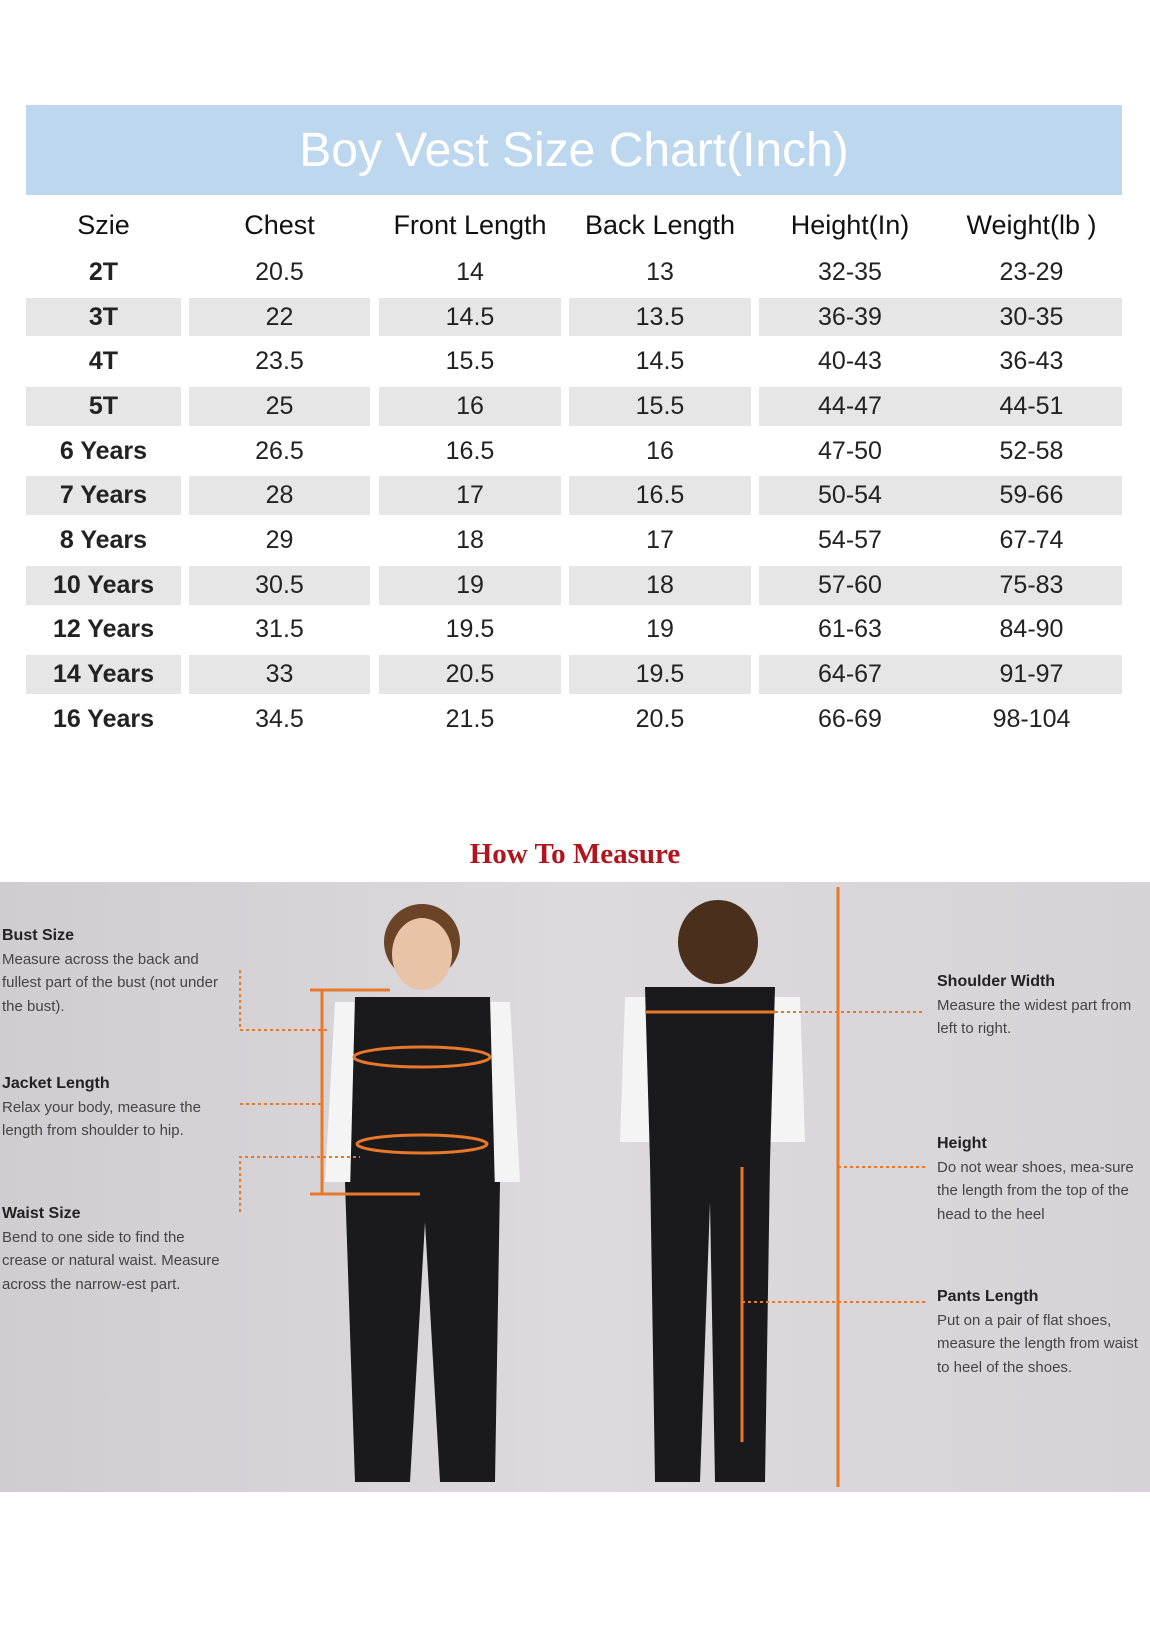 Image resolution: width=1150 pixels, height=1650 pixels. Describe the element at coordinates (279, 316) in the screenshot. I see `table-cell: 22` at that location.